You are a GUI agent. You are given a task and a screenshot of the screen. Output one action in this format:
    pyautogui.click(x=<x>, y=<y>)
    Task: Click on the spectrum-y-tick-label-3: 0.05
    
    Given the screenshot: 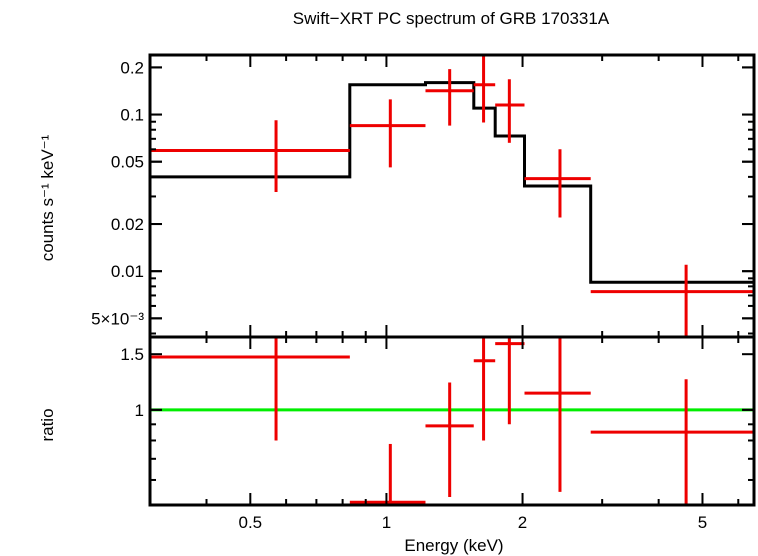 What is the action you would take?
    pyautogui.click(x=127, y=162)
    